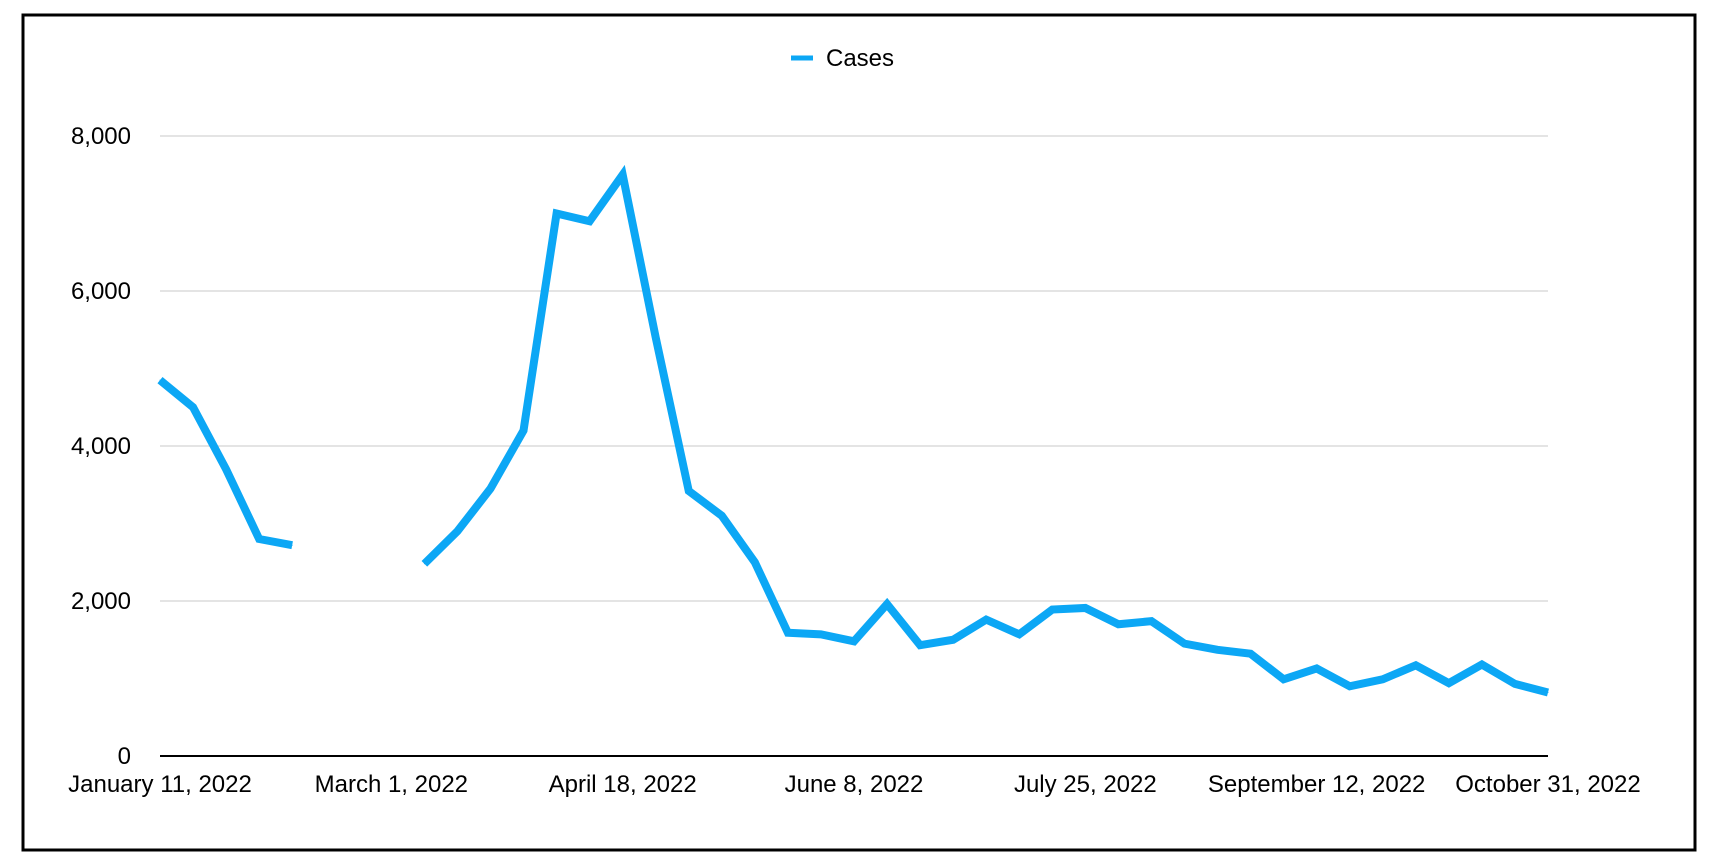 This screenshot has height=862, width=1718. What do you see at coordinates (1547, 784) in the screenshot?
I see `x-tick-label: October 31, 2022` at bounding box center [1547, 784].